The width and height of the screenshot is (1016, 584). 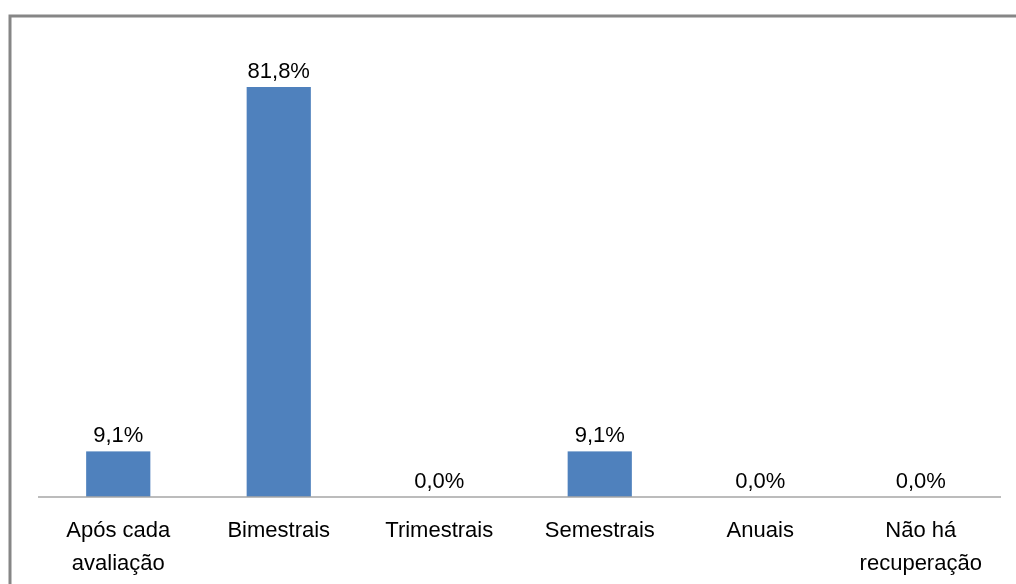 I want to click on x-tick-label: Semestrais, so click(x=599, y=529).